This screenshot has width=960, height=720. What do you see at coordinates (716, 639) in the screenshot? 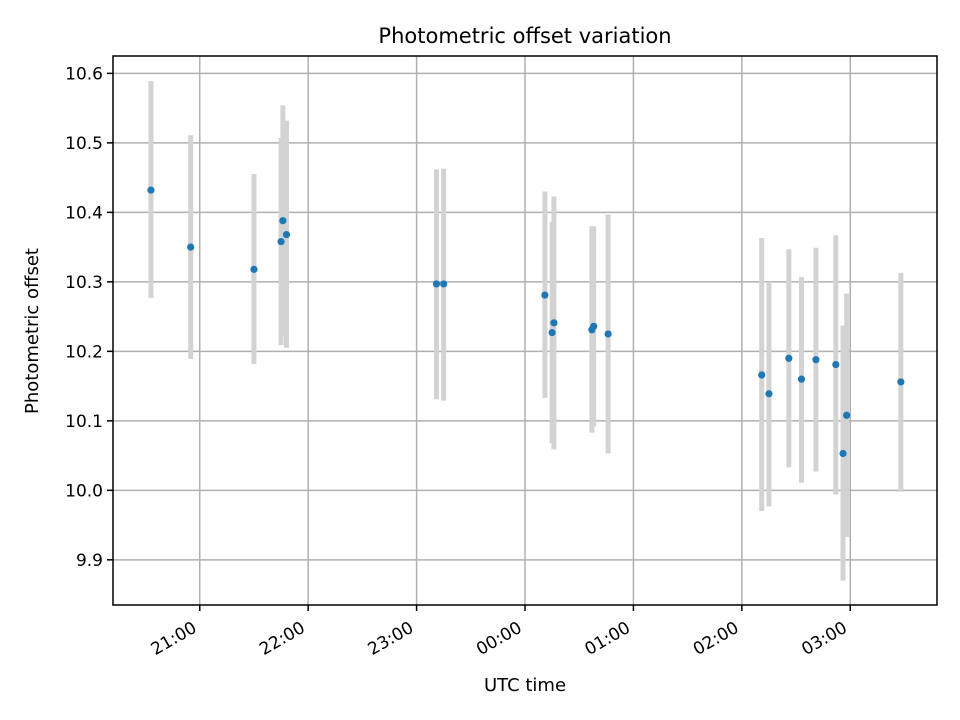
I see `x-tick-label: 02:00` at bounding box center [716, 639].